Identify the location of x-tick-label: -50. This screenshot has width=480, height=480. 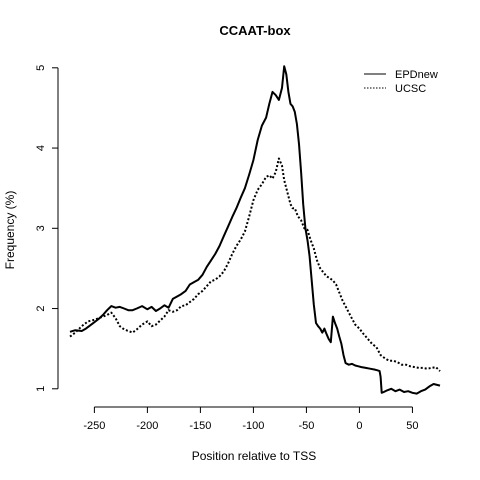
(306, 426).